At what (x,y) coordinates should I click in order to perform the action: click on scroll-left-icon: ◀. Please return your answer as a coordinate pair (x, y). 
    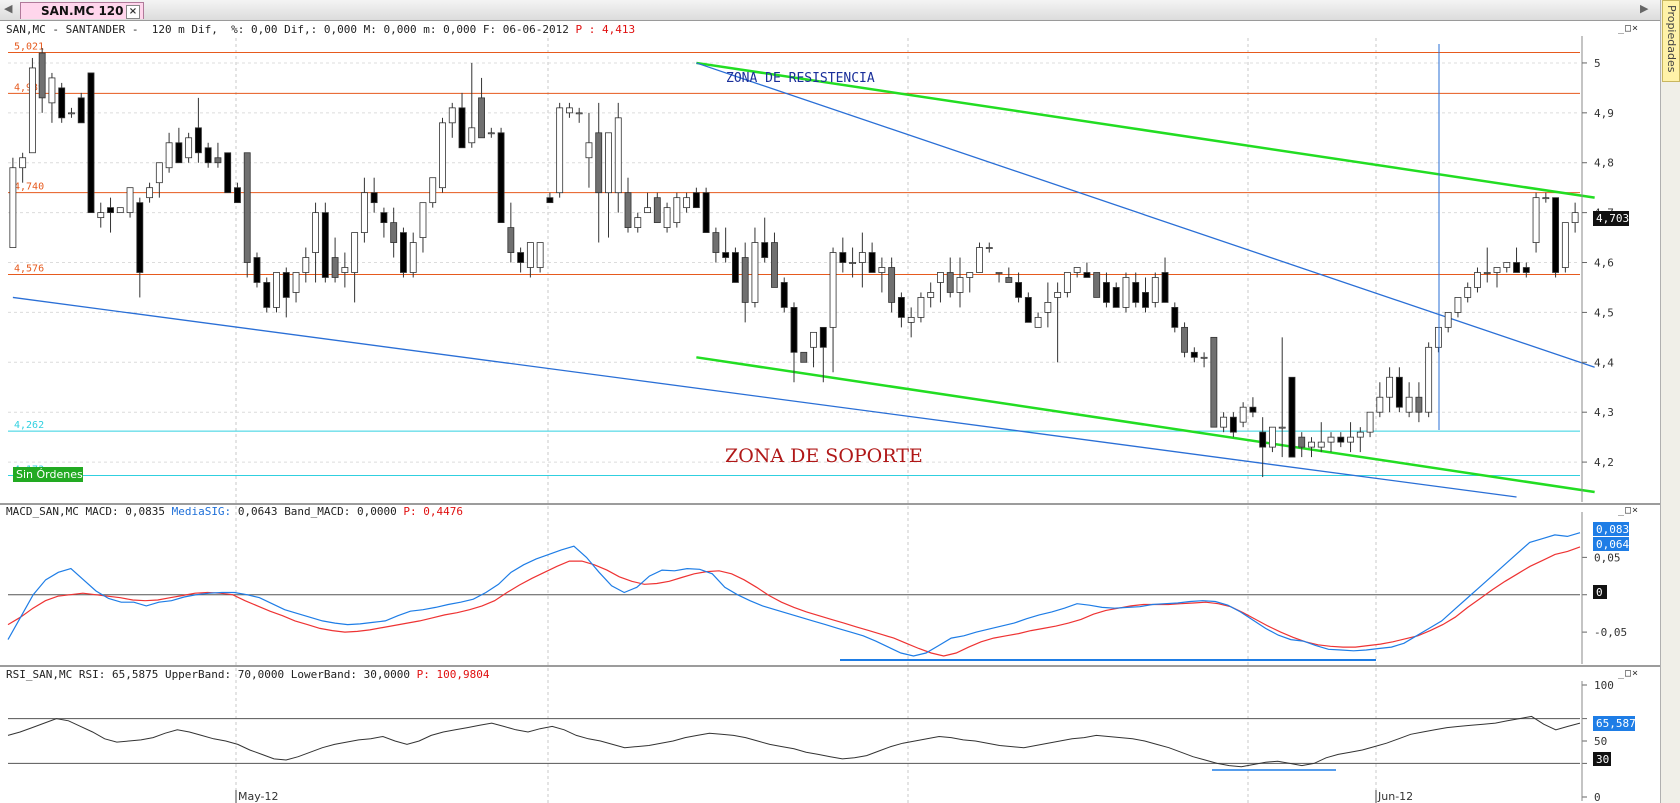
    Looking at the image, I should click on (8, 8).